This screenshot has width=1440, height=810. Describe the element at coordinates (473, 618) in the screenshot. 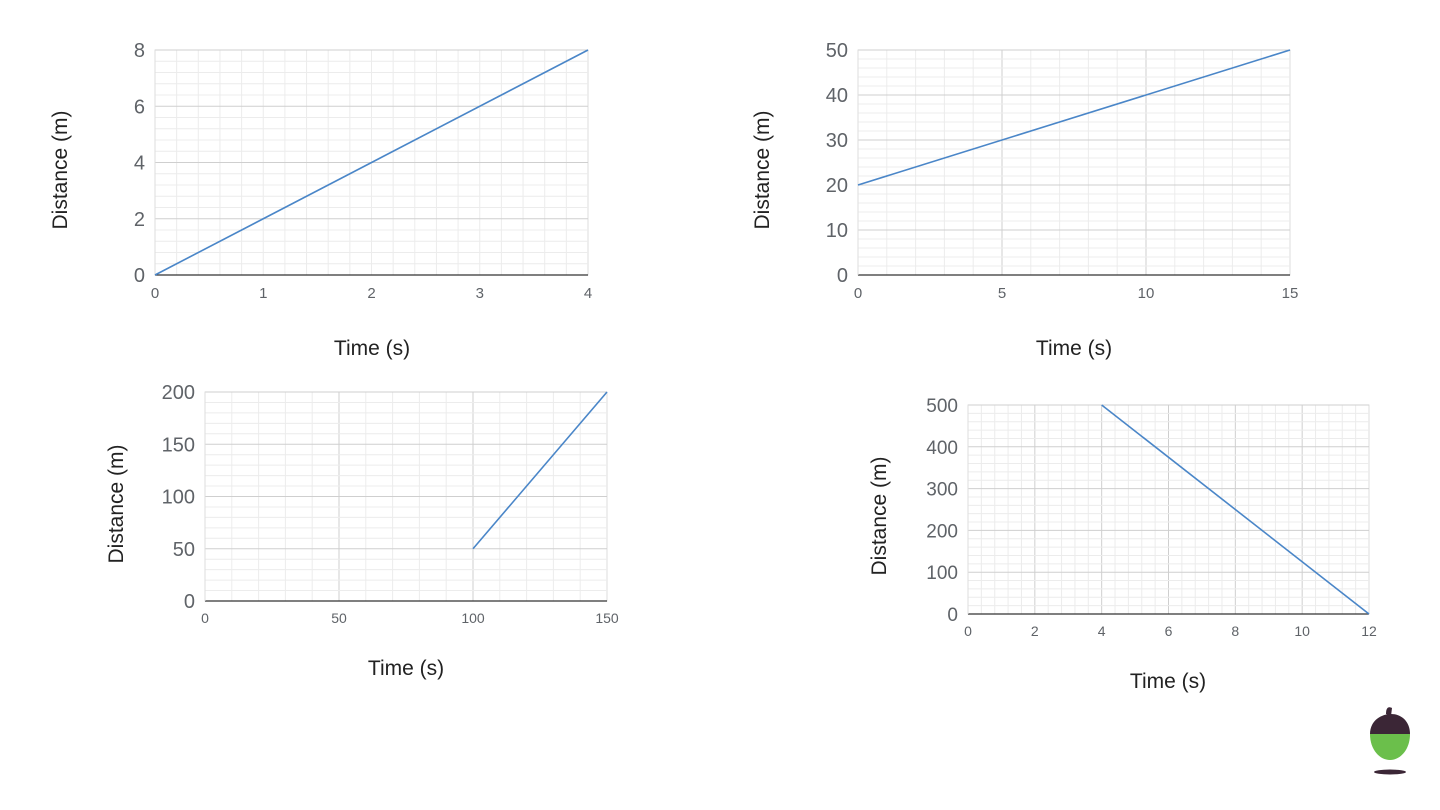

I see `x-tick-label: 100` at that location.